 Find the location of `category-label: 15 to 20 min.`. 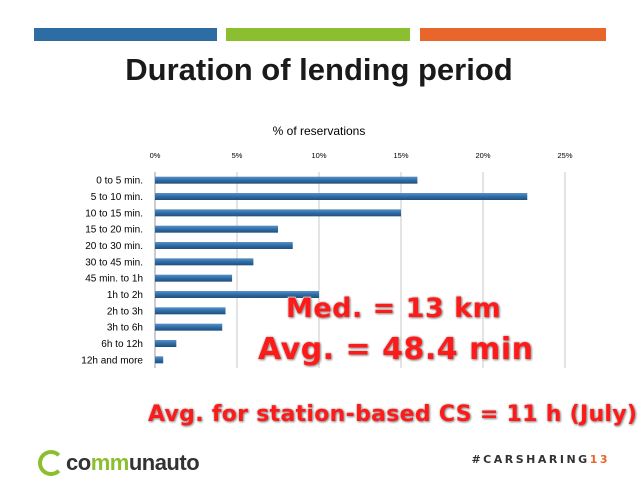

category-label: 15 to 20 min. is located at coordinates (114, 230).